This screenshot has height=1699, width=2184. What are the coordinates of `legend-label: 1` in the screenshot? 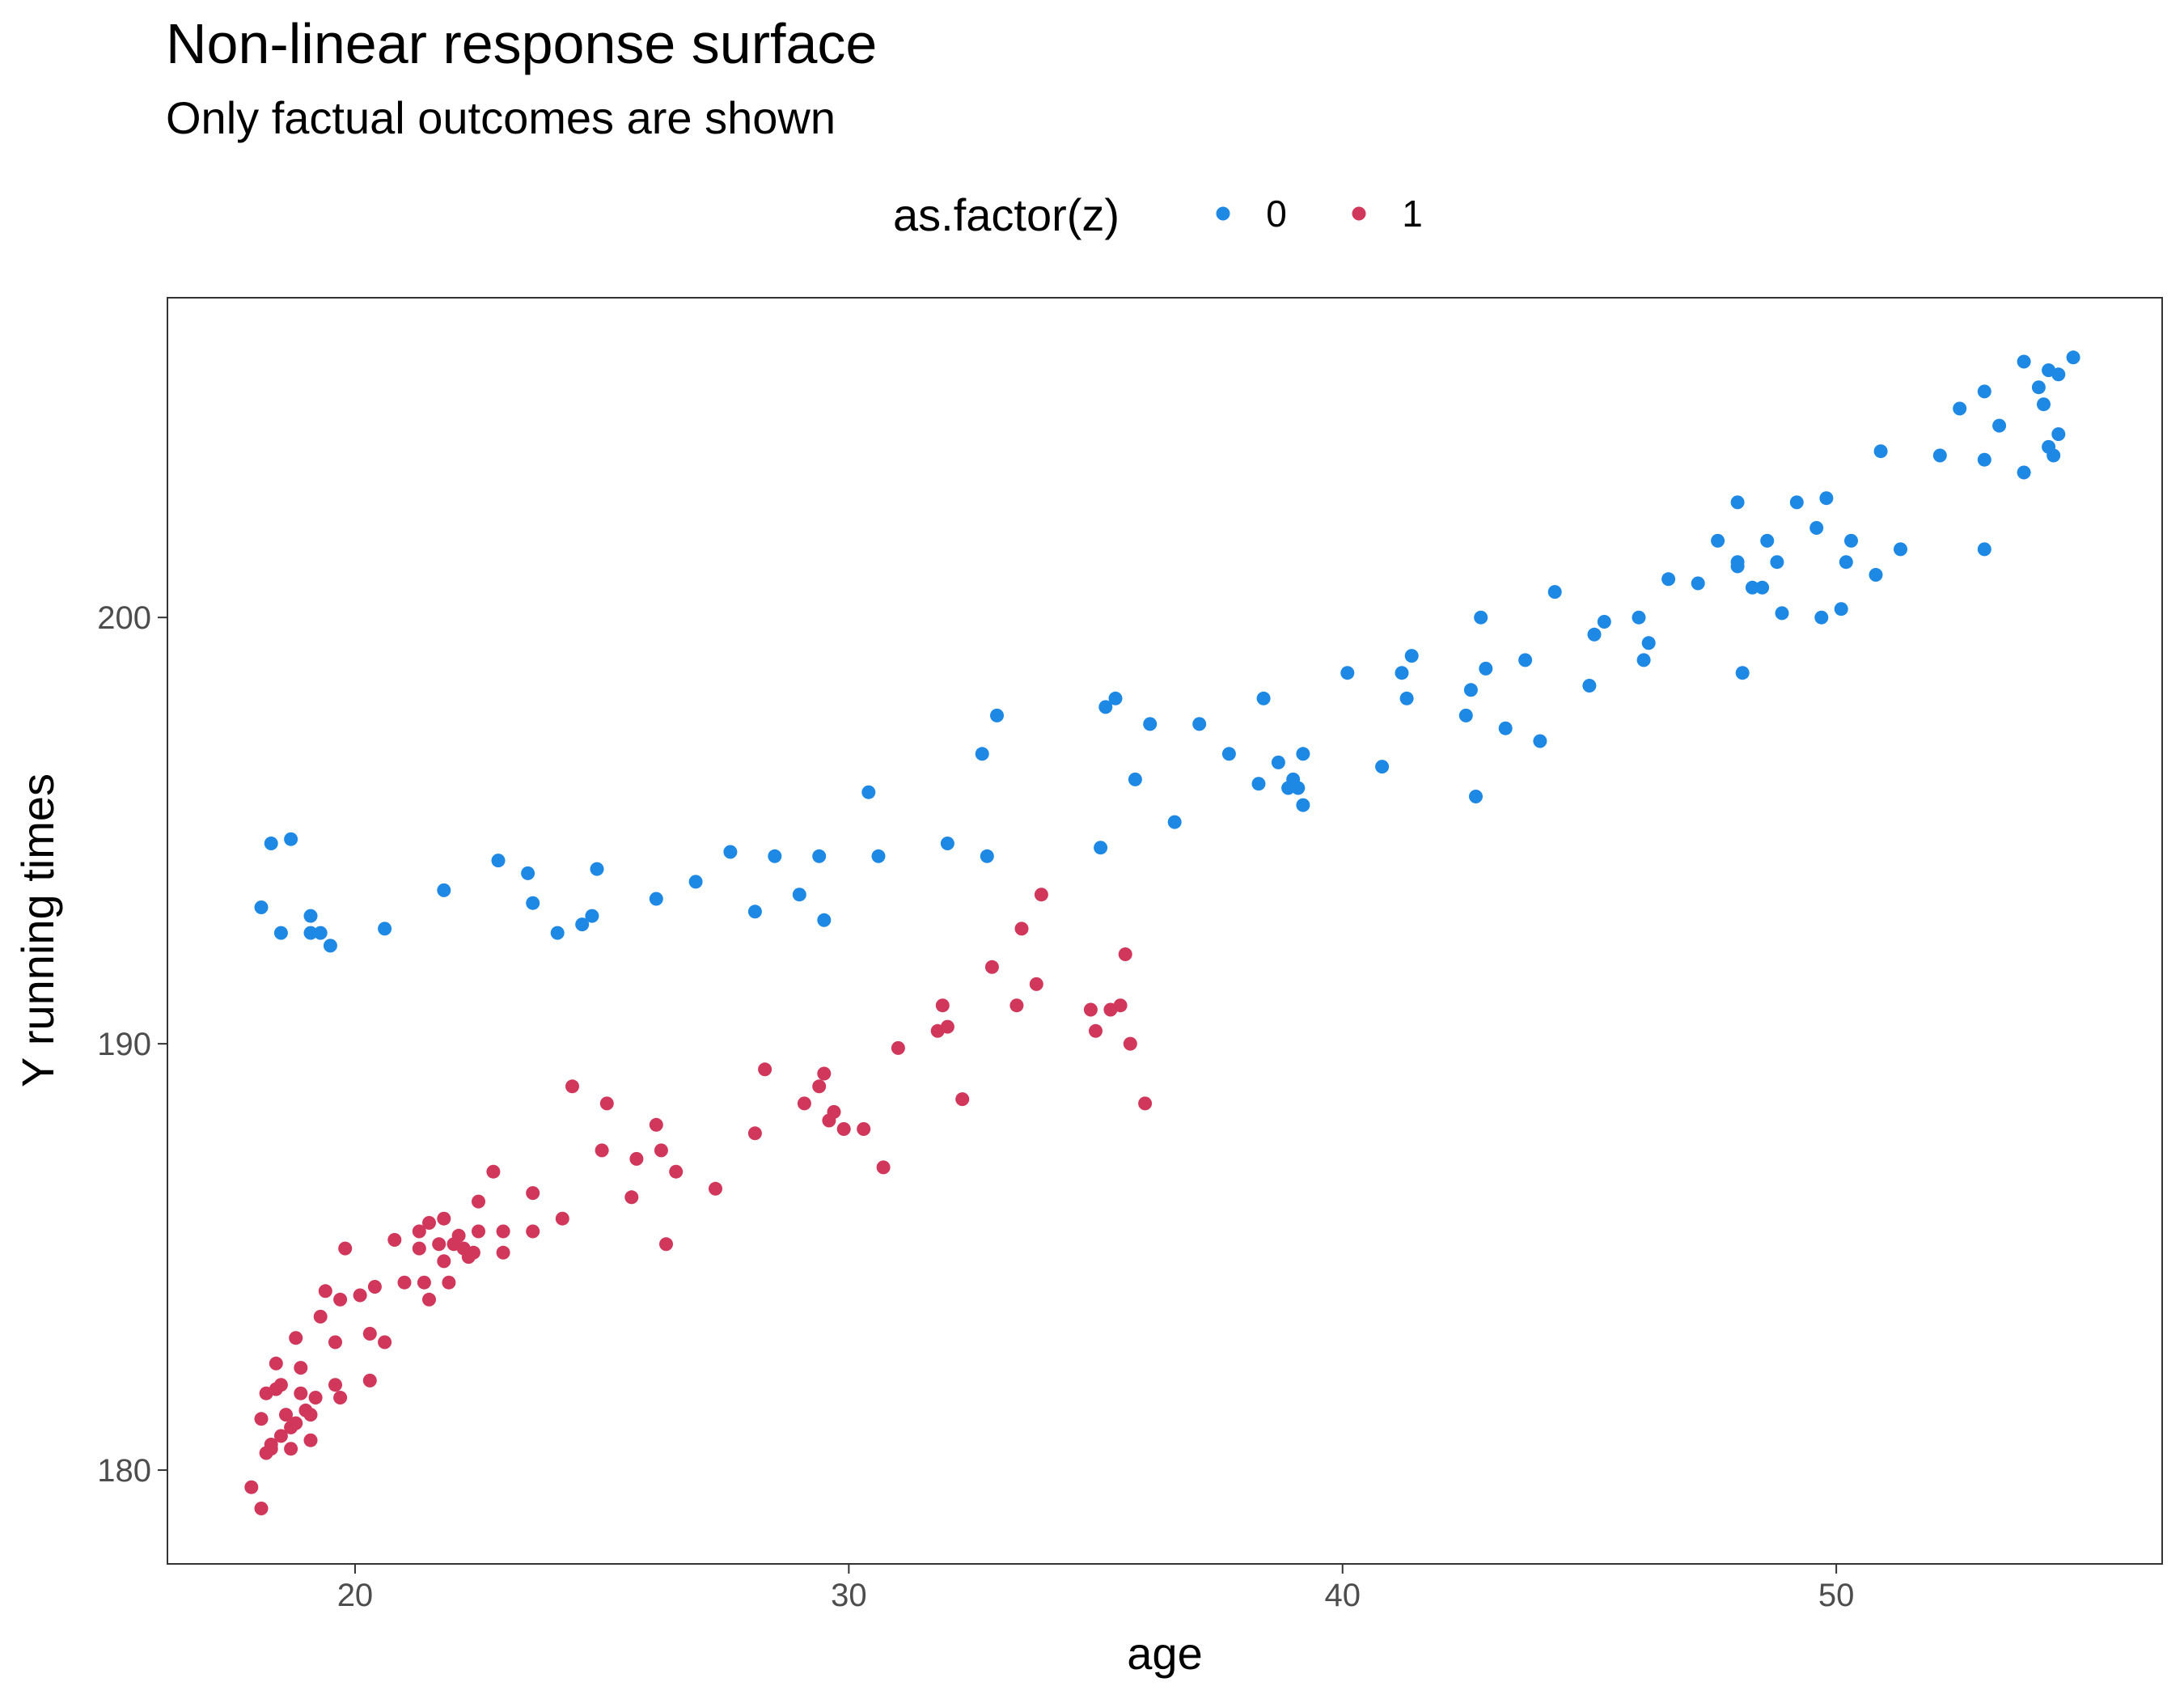 It's located at (1413, 214).